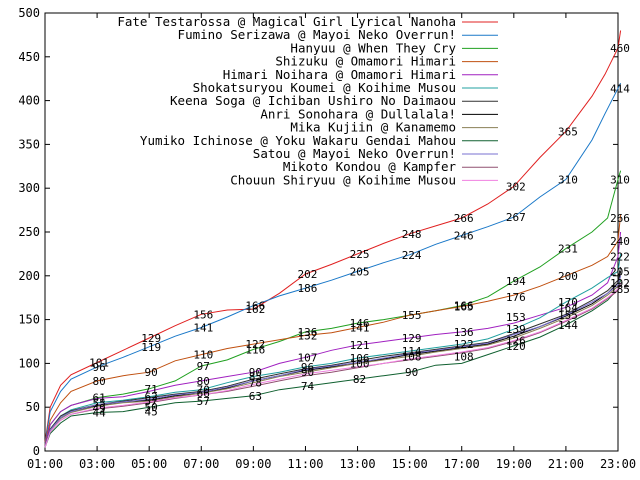  What do you see at coordinates (360, 358) in the screenshot?
I see `data-label: 106` at bounding box center [360, 358].